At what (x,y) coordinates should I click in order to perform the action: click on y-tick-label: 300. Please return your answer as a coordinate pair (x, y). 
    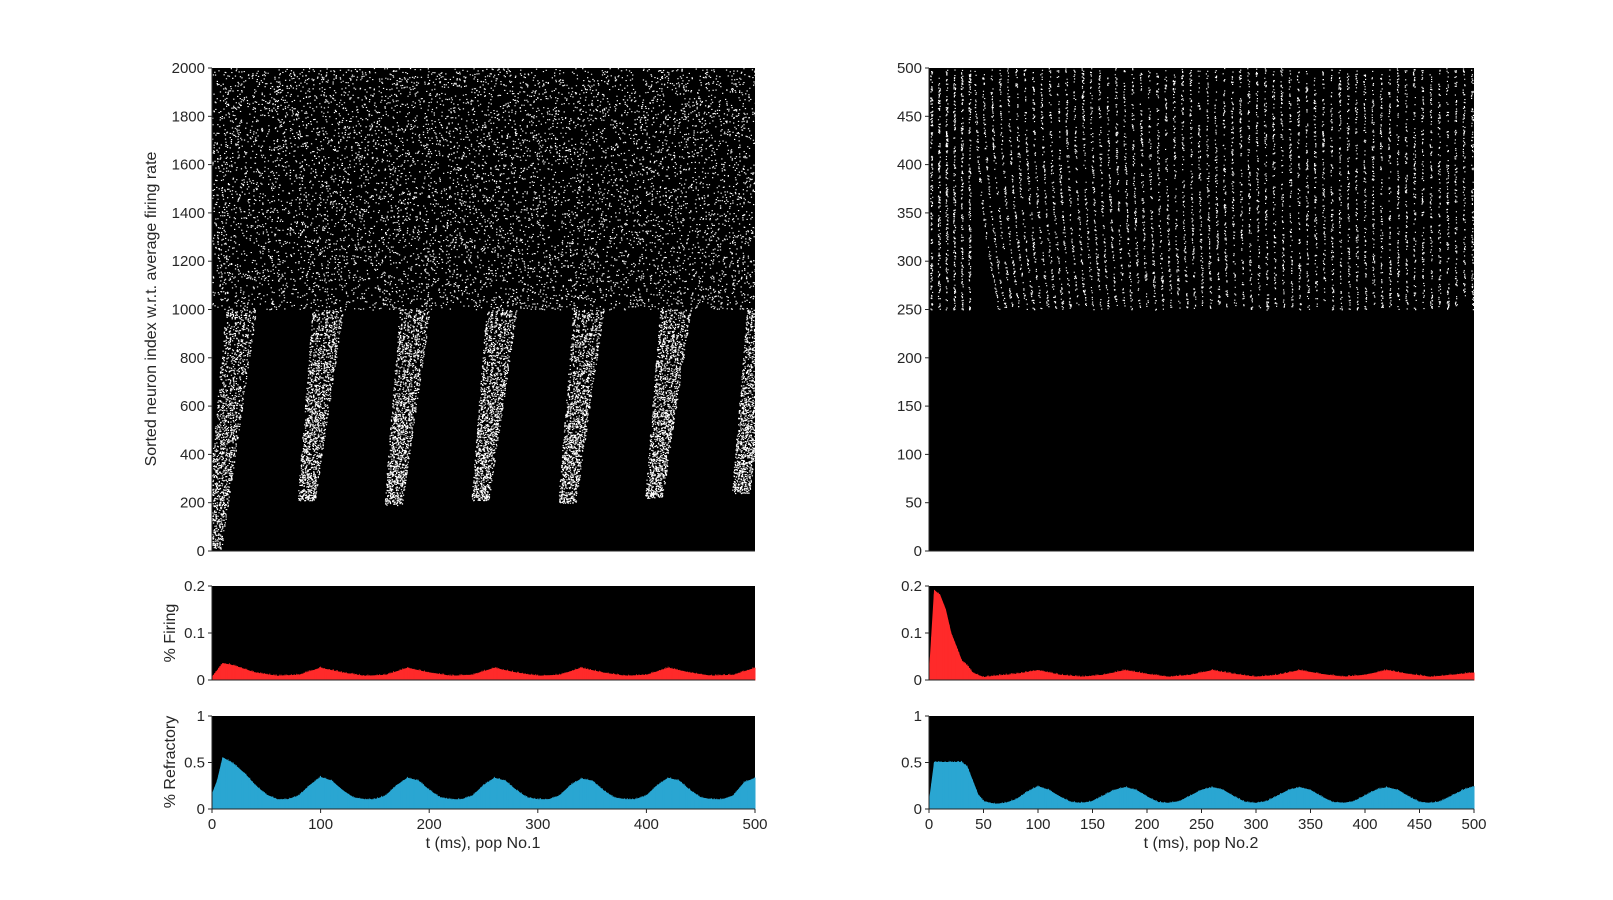
    Looking at the image, I should click on (909, 261).